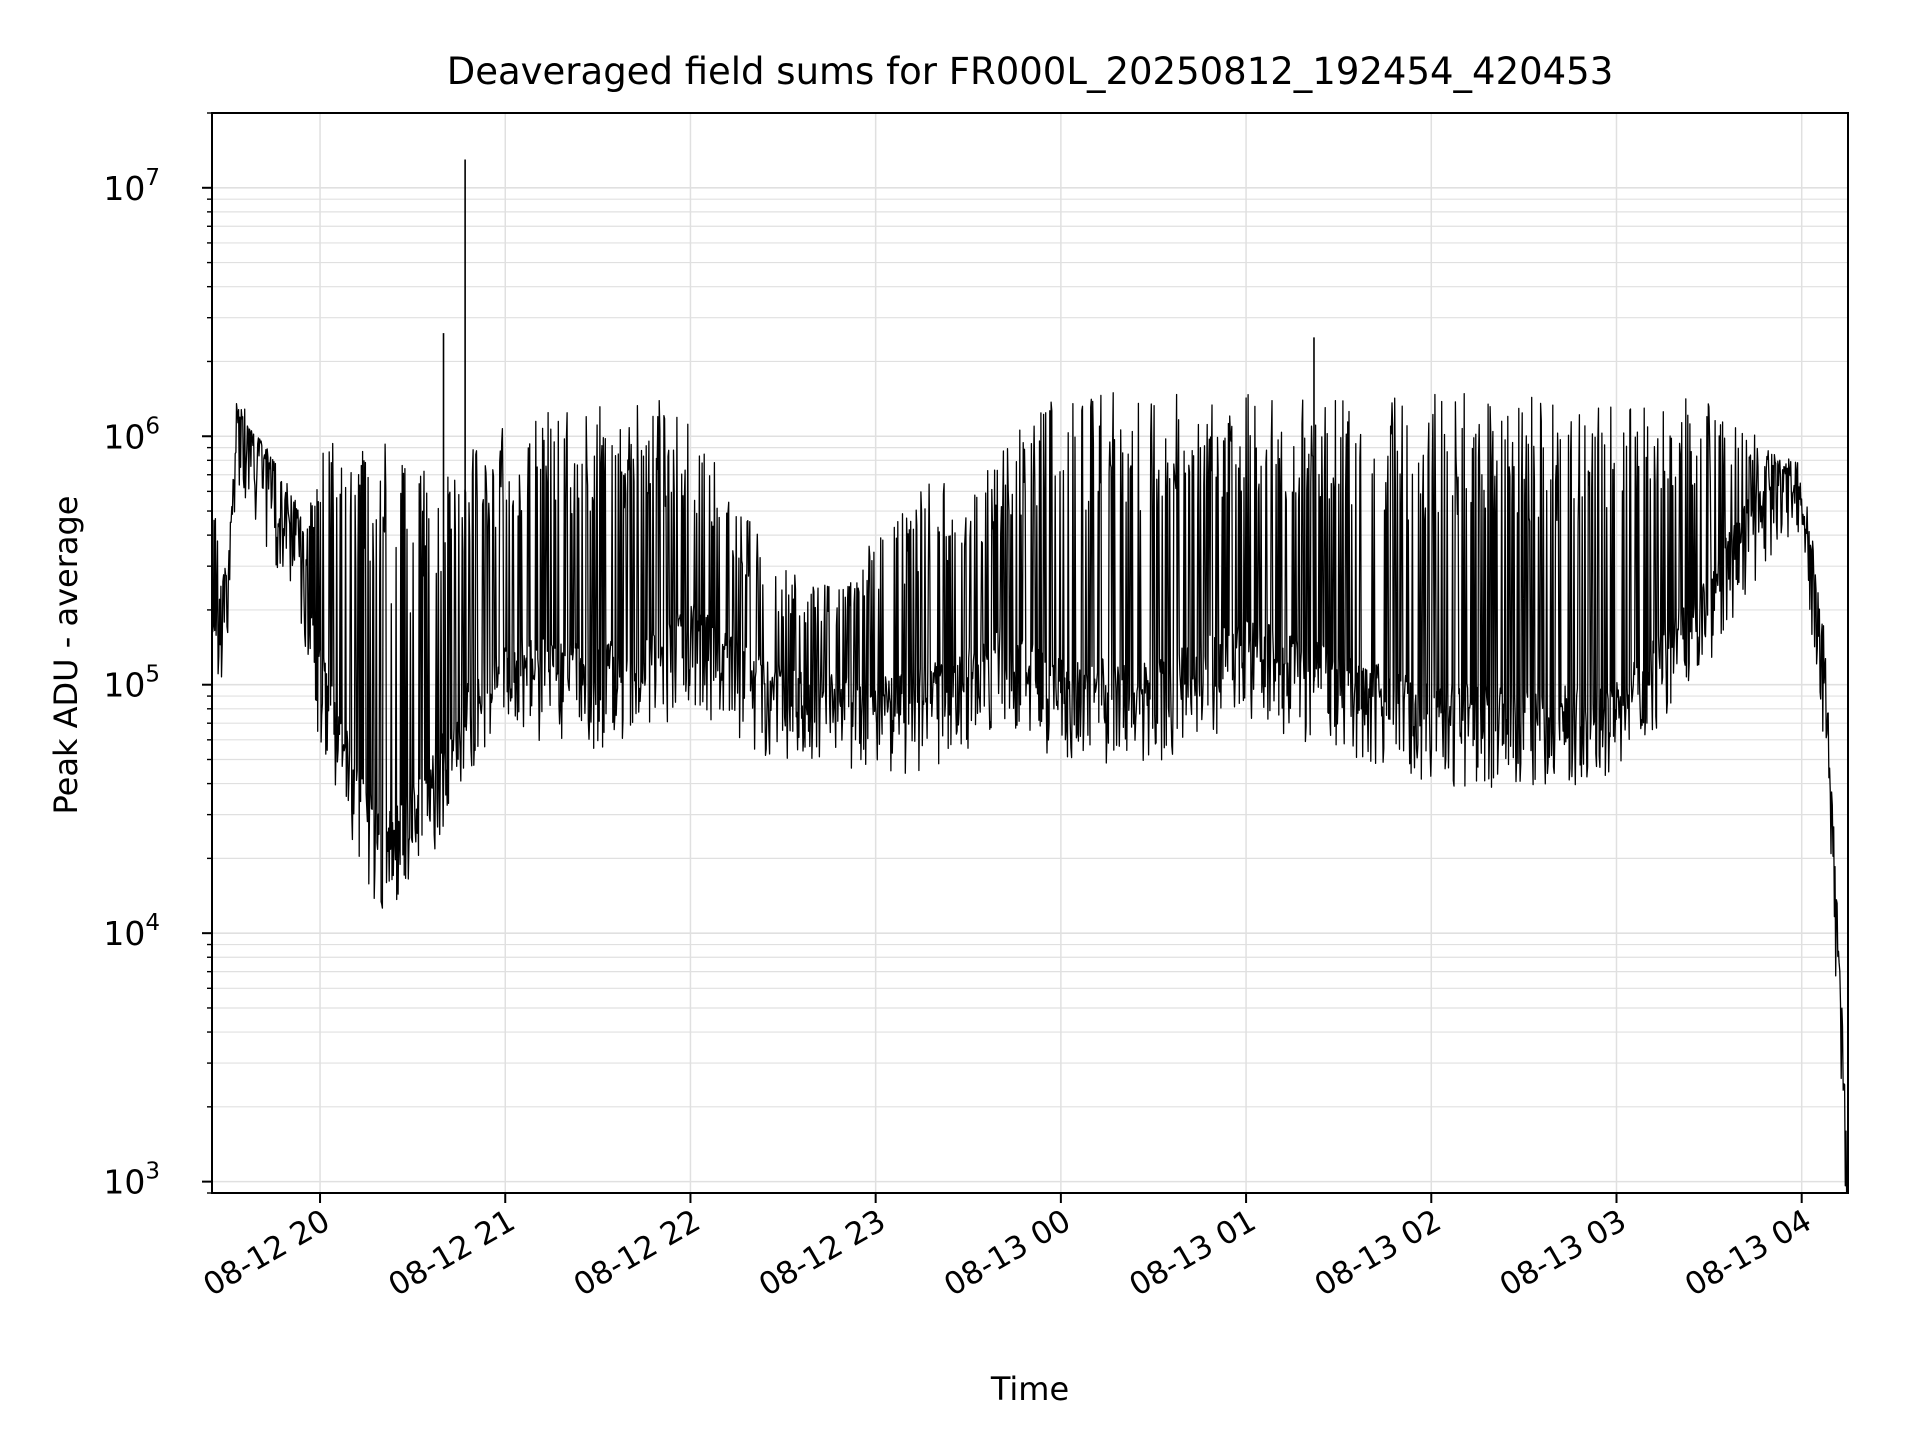 The image size is (1920, 1440). I want to click on y-tick-label: 105, so click(131, 683).